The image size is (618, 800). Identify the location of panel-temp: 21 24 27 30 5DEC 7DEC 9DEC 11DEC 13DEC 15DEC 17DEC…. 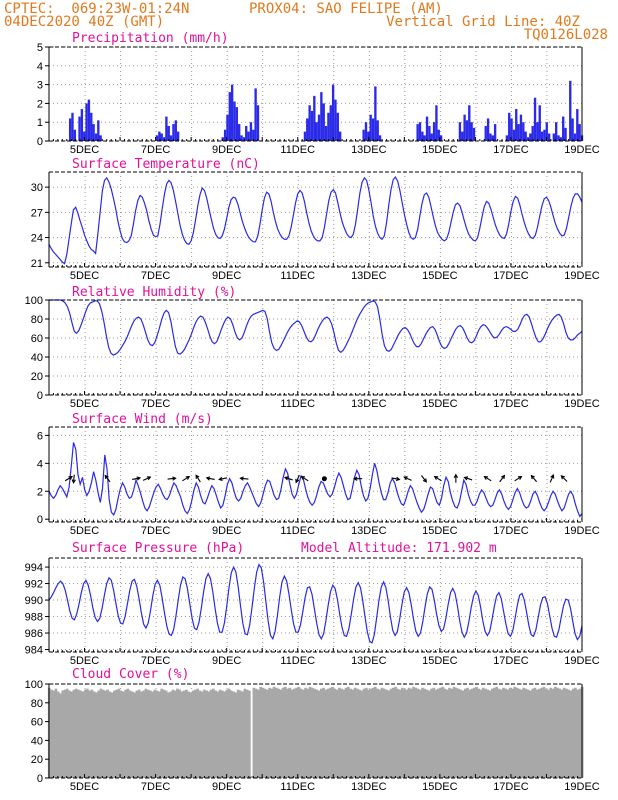
(315, 219).